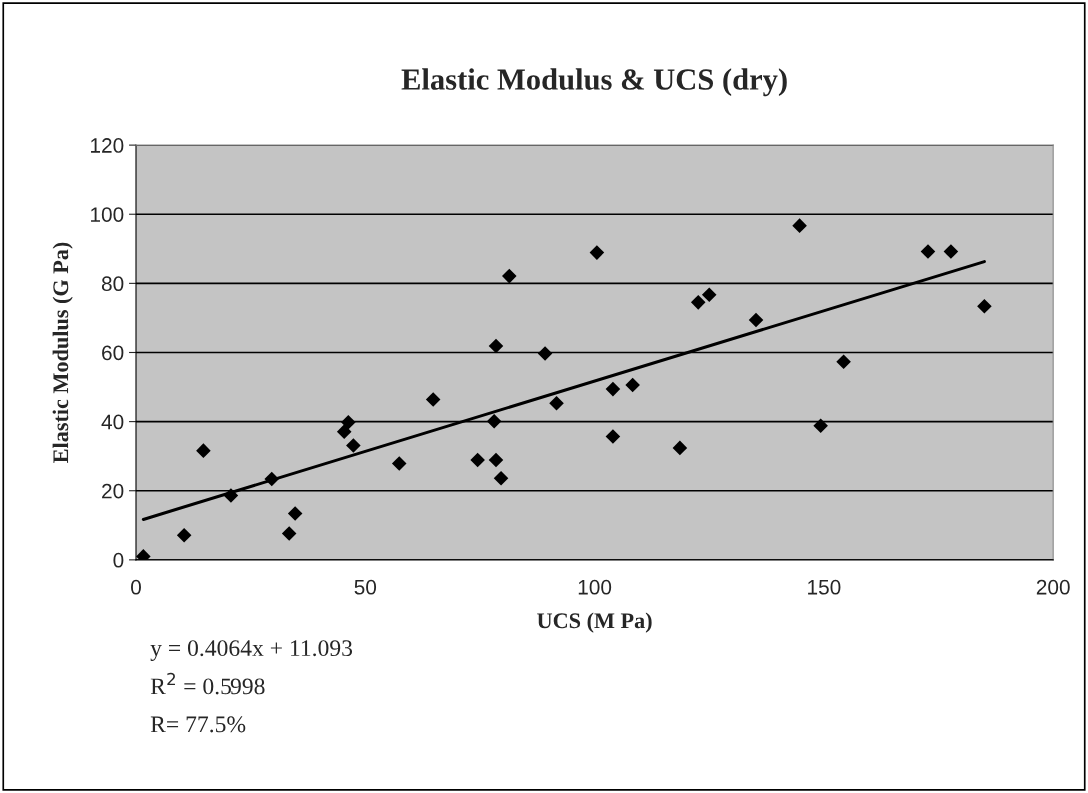 This screenshot has height=793, width=1088. What do you see at coordinates (107, 145) in the screenshot?
I see `y-tick-label: 120` at bounding box center [107, 145].